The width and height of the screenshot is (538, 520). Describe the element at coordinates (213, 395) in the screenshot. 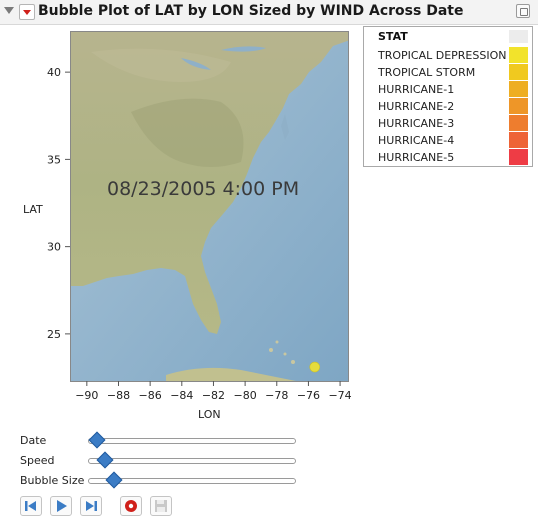

I see `x-tick-label: −82` at that location.